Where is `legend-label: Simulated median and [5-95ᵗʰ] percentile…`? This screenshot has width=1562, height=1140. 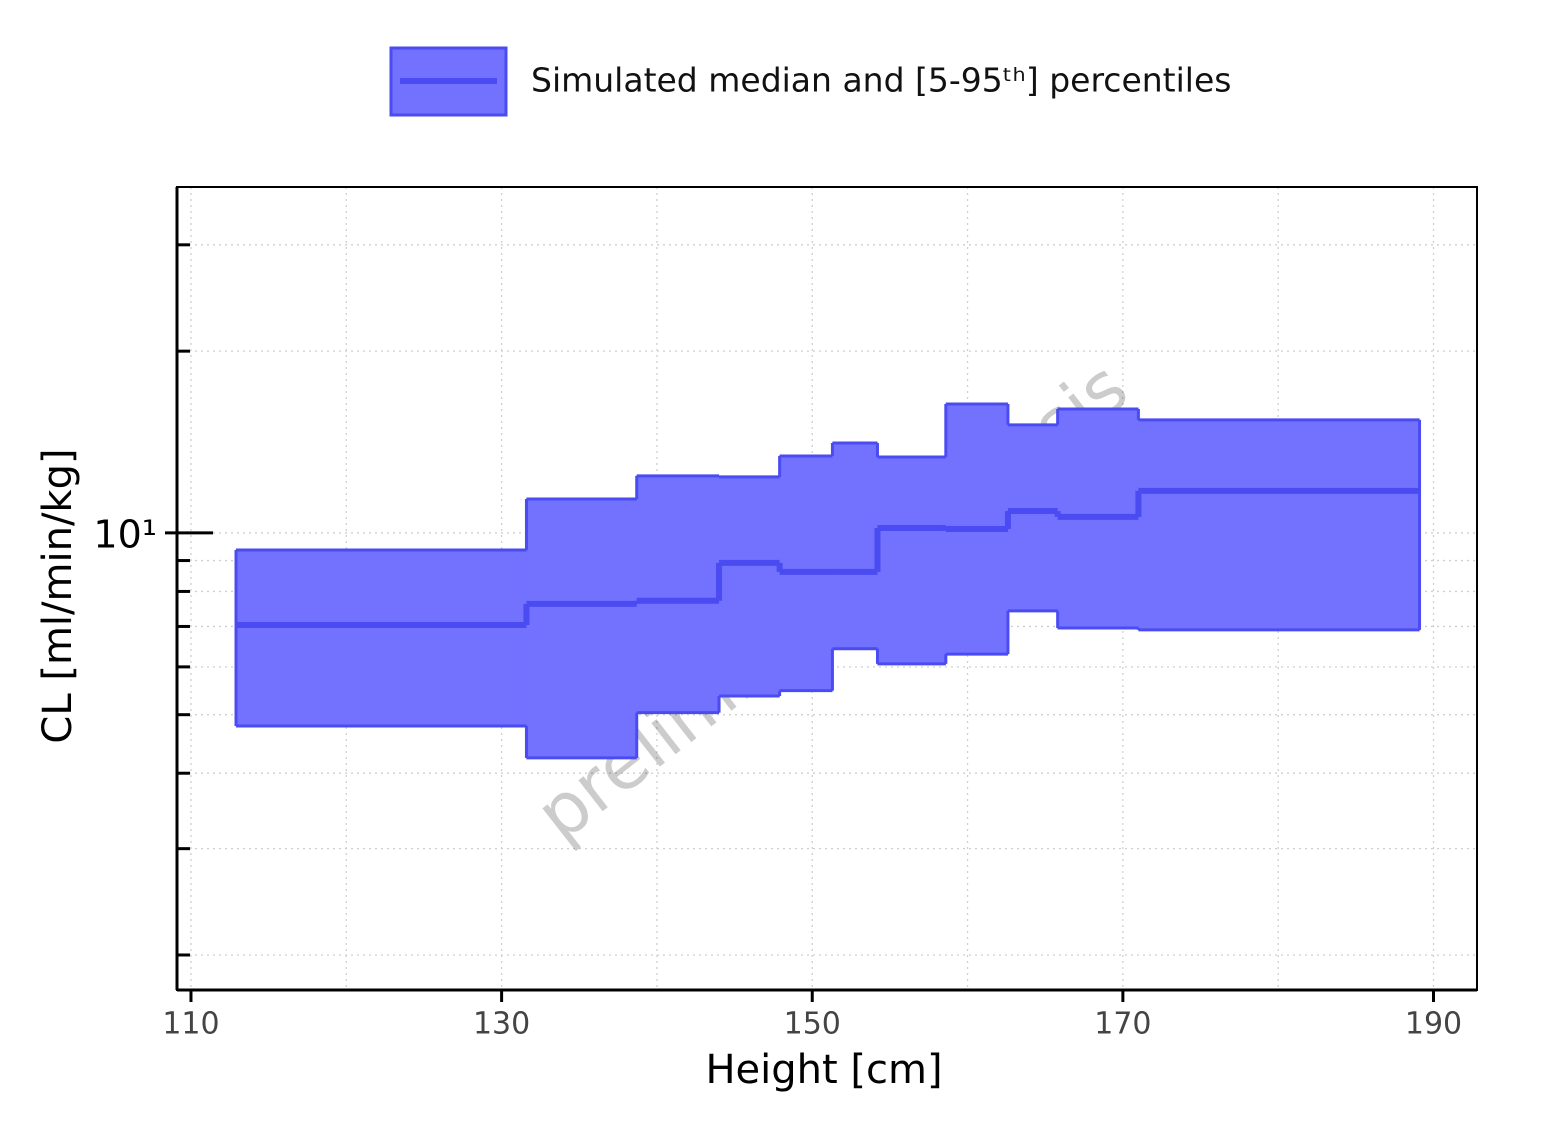 legend-label: Simulated median and [5-95ᵗʰ] percentile… is located at coordinates (881, 80).